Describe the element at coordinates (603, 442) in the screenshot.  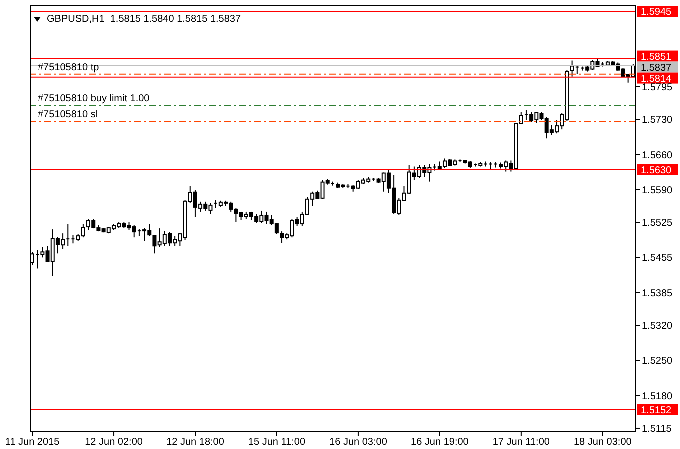
I see `x-tick-label: 18 Jun 03:00` at that location.